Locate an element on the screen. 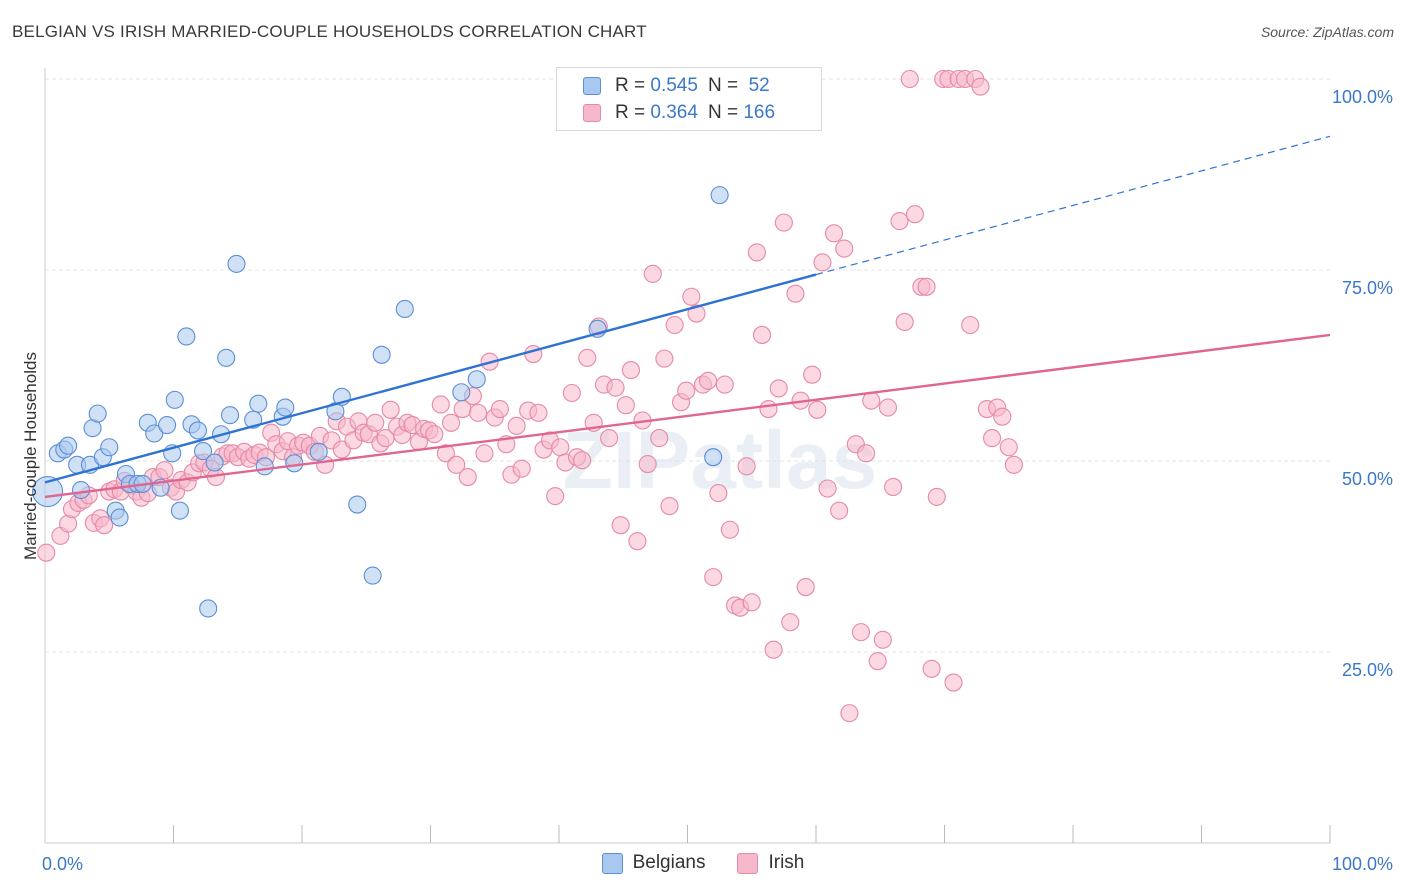  legend-label-belgians: Belgians is located at coordinates (669, 862).